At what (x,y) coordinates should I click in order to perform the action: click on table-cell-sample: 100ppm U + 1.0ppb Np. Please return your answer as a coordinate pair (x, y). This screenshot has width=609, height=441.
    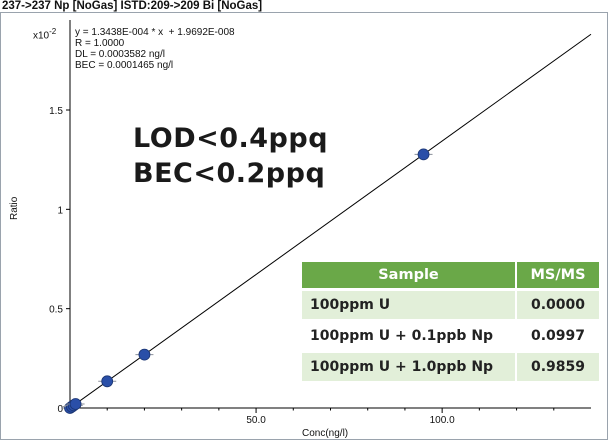
    Looking at the image, I should click on (408, 367).